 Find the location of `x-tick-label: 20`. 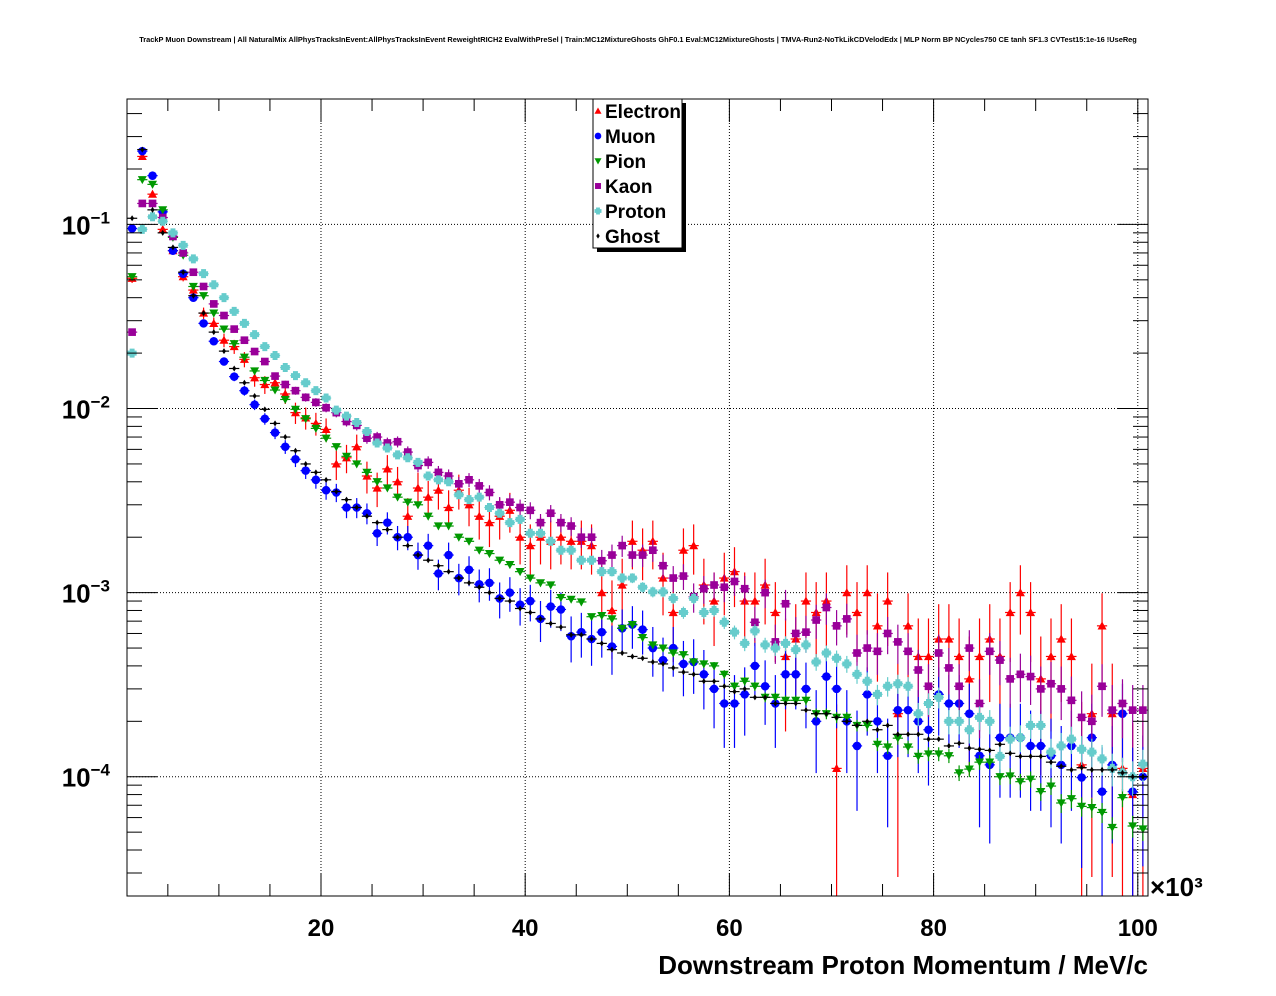

x-tick-label: 20 is located at coordinates (321, 928).